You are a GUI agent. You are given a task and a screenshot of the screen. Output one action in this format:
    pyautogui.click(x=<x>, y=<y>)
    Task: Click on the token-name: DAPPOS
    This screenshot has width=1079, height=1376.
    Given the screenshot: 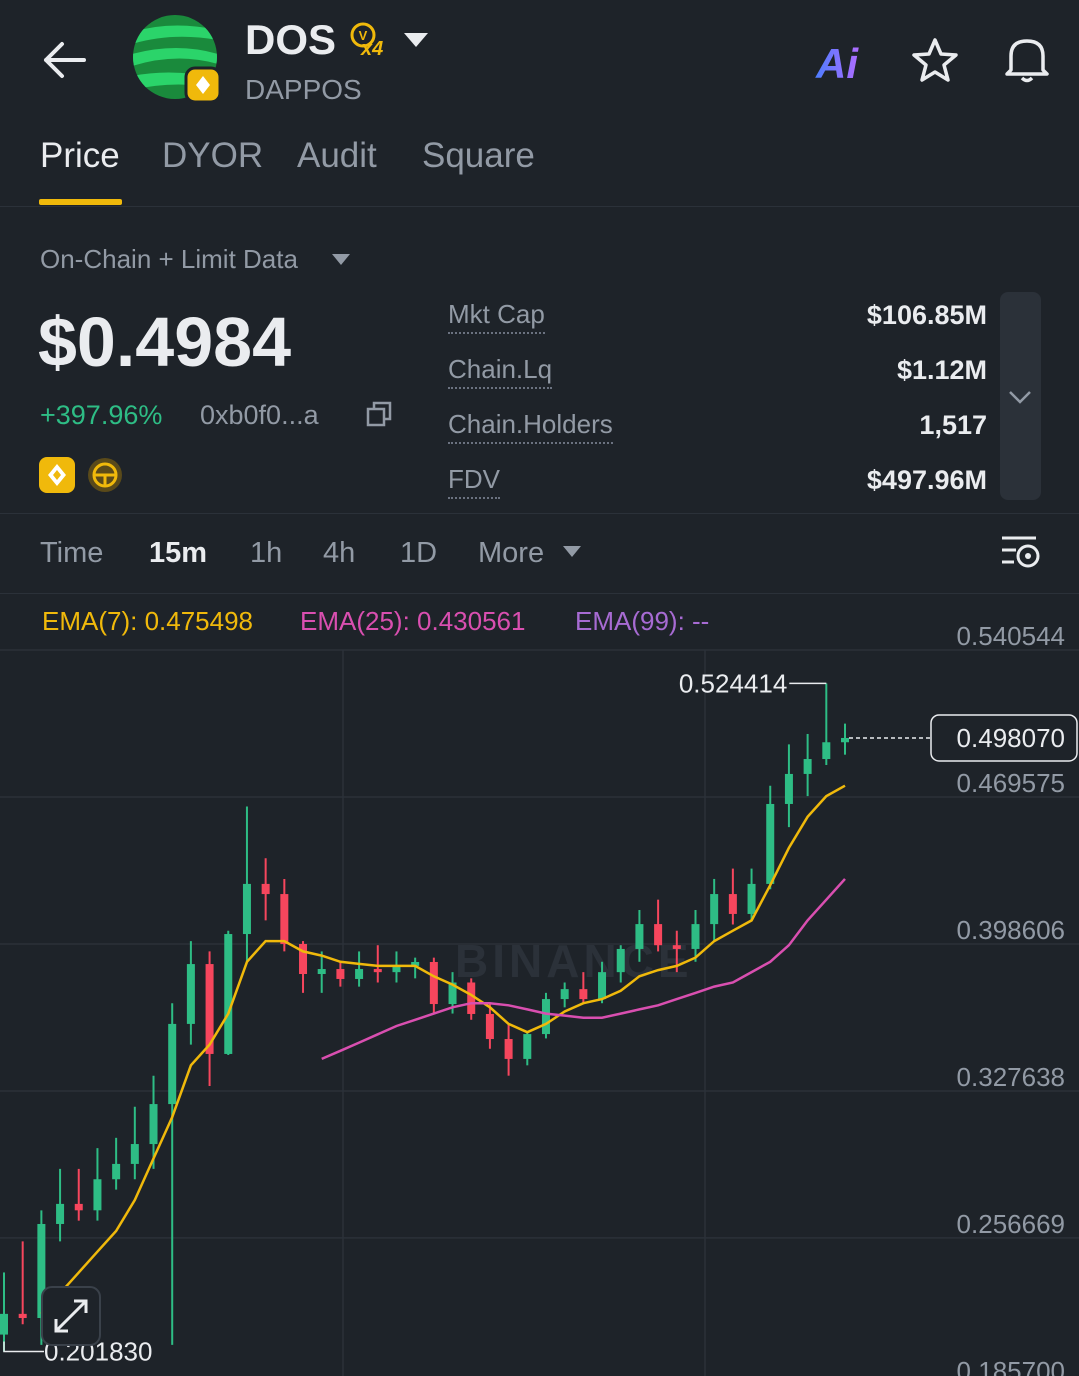 What is the action you would take?
    pyautogui.click(x=303, y=89)
    